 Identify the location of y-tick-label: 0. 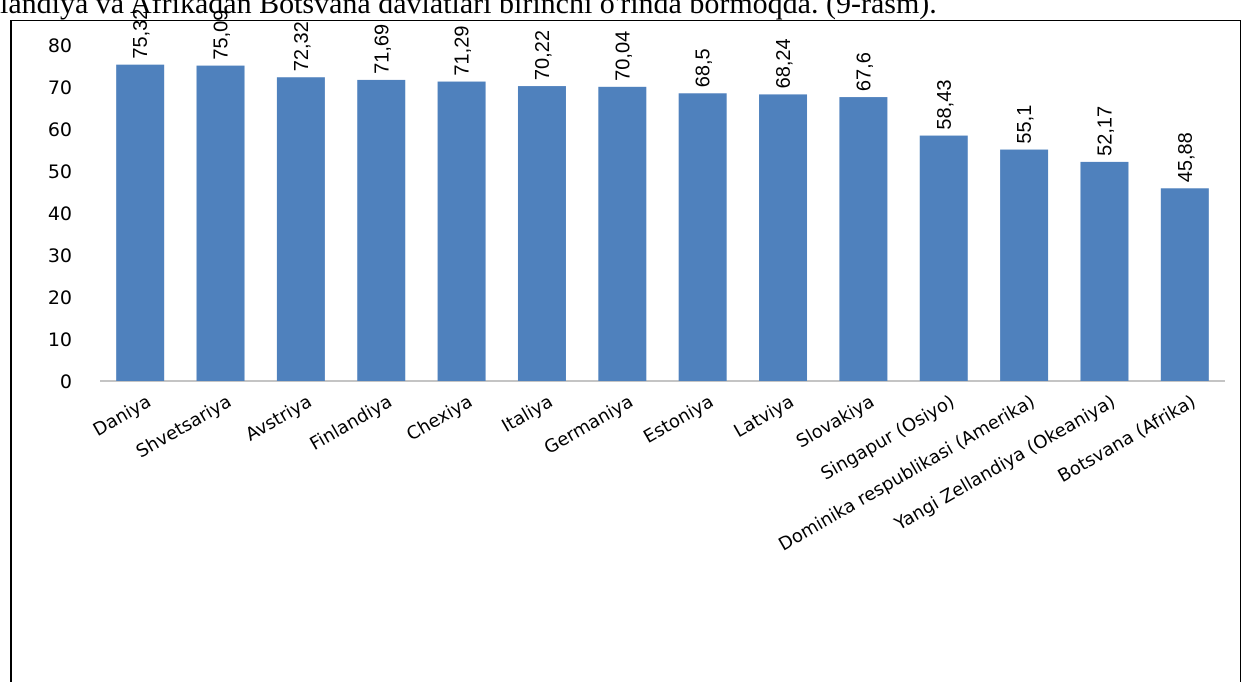
(66, 382).